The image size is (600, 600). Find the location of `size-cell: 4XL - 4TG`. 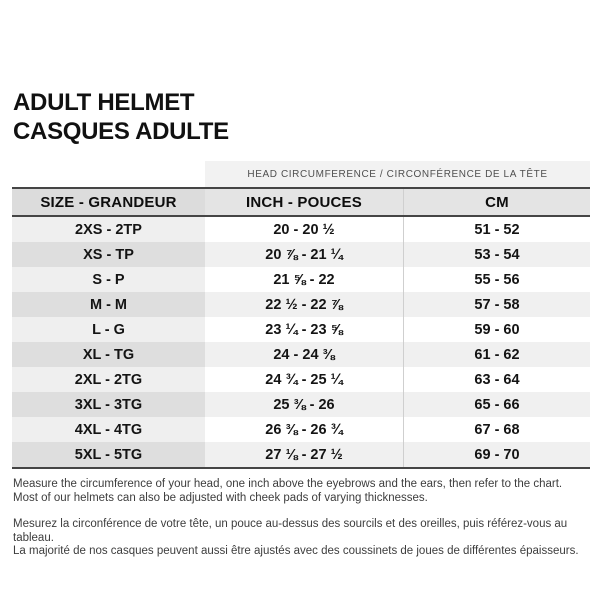

size-cell: 4XL - 4TG is located at coordinates (108, 429).